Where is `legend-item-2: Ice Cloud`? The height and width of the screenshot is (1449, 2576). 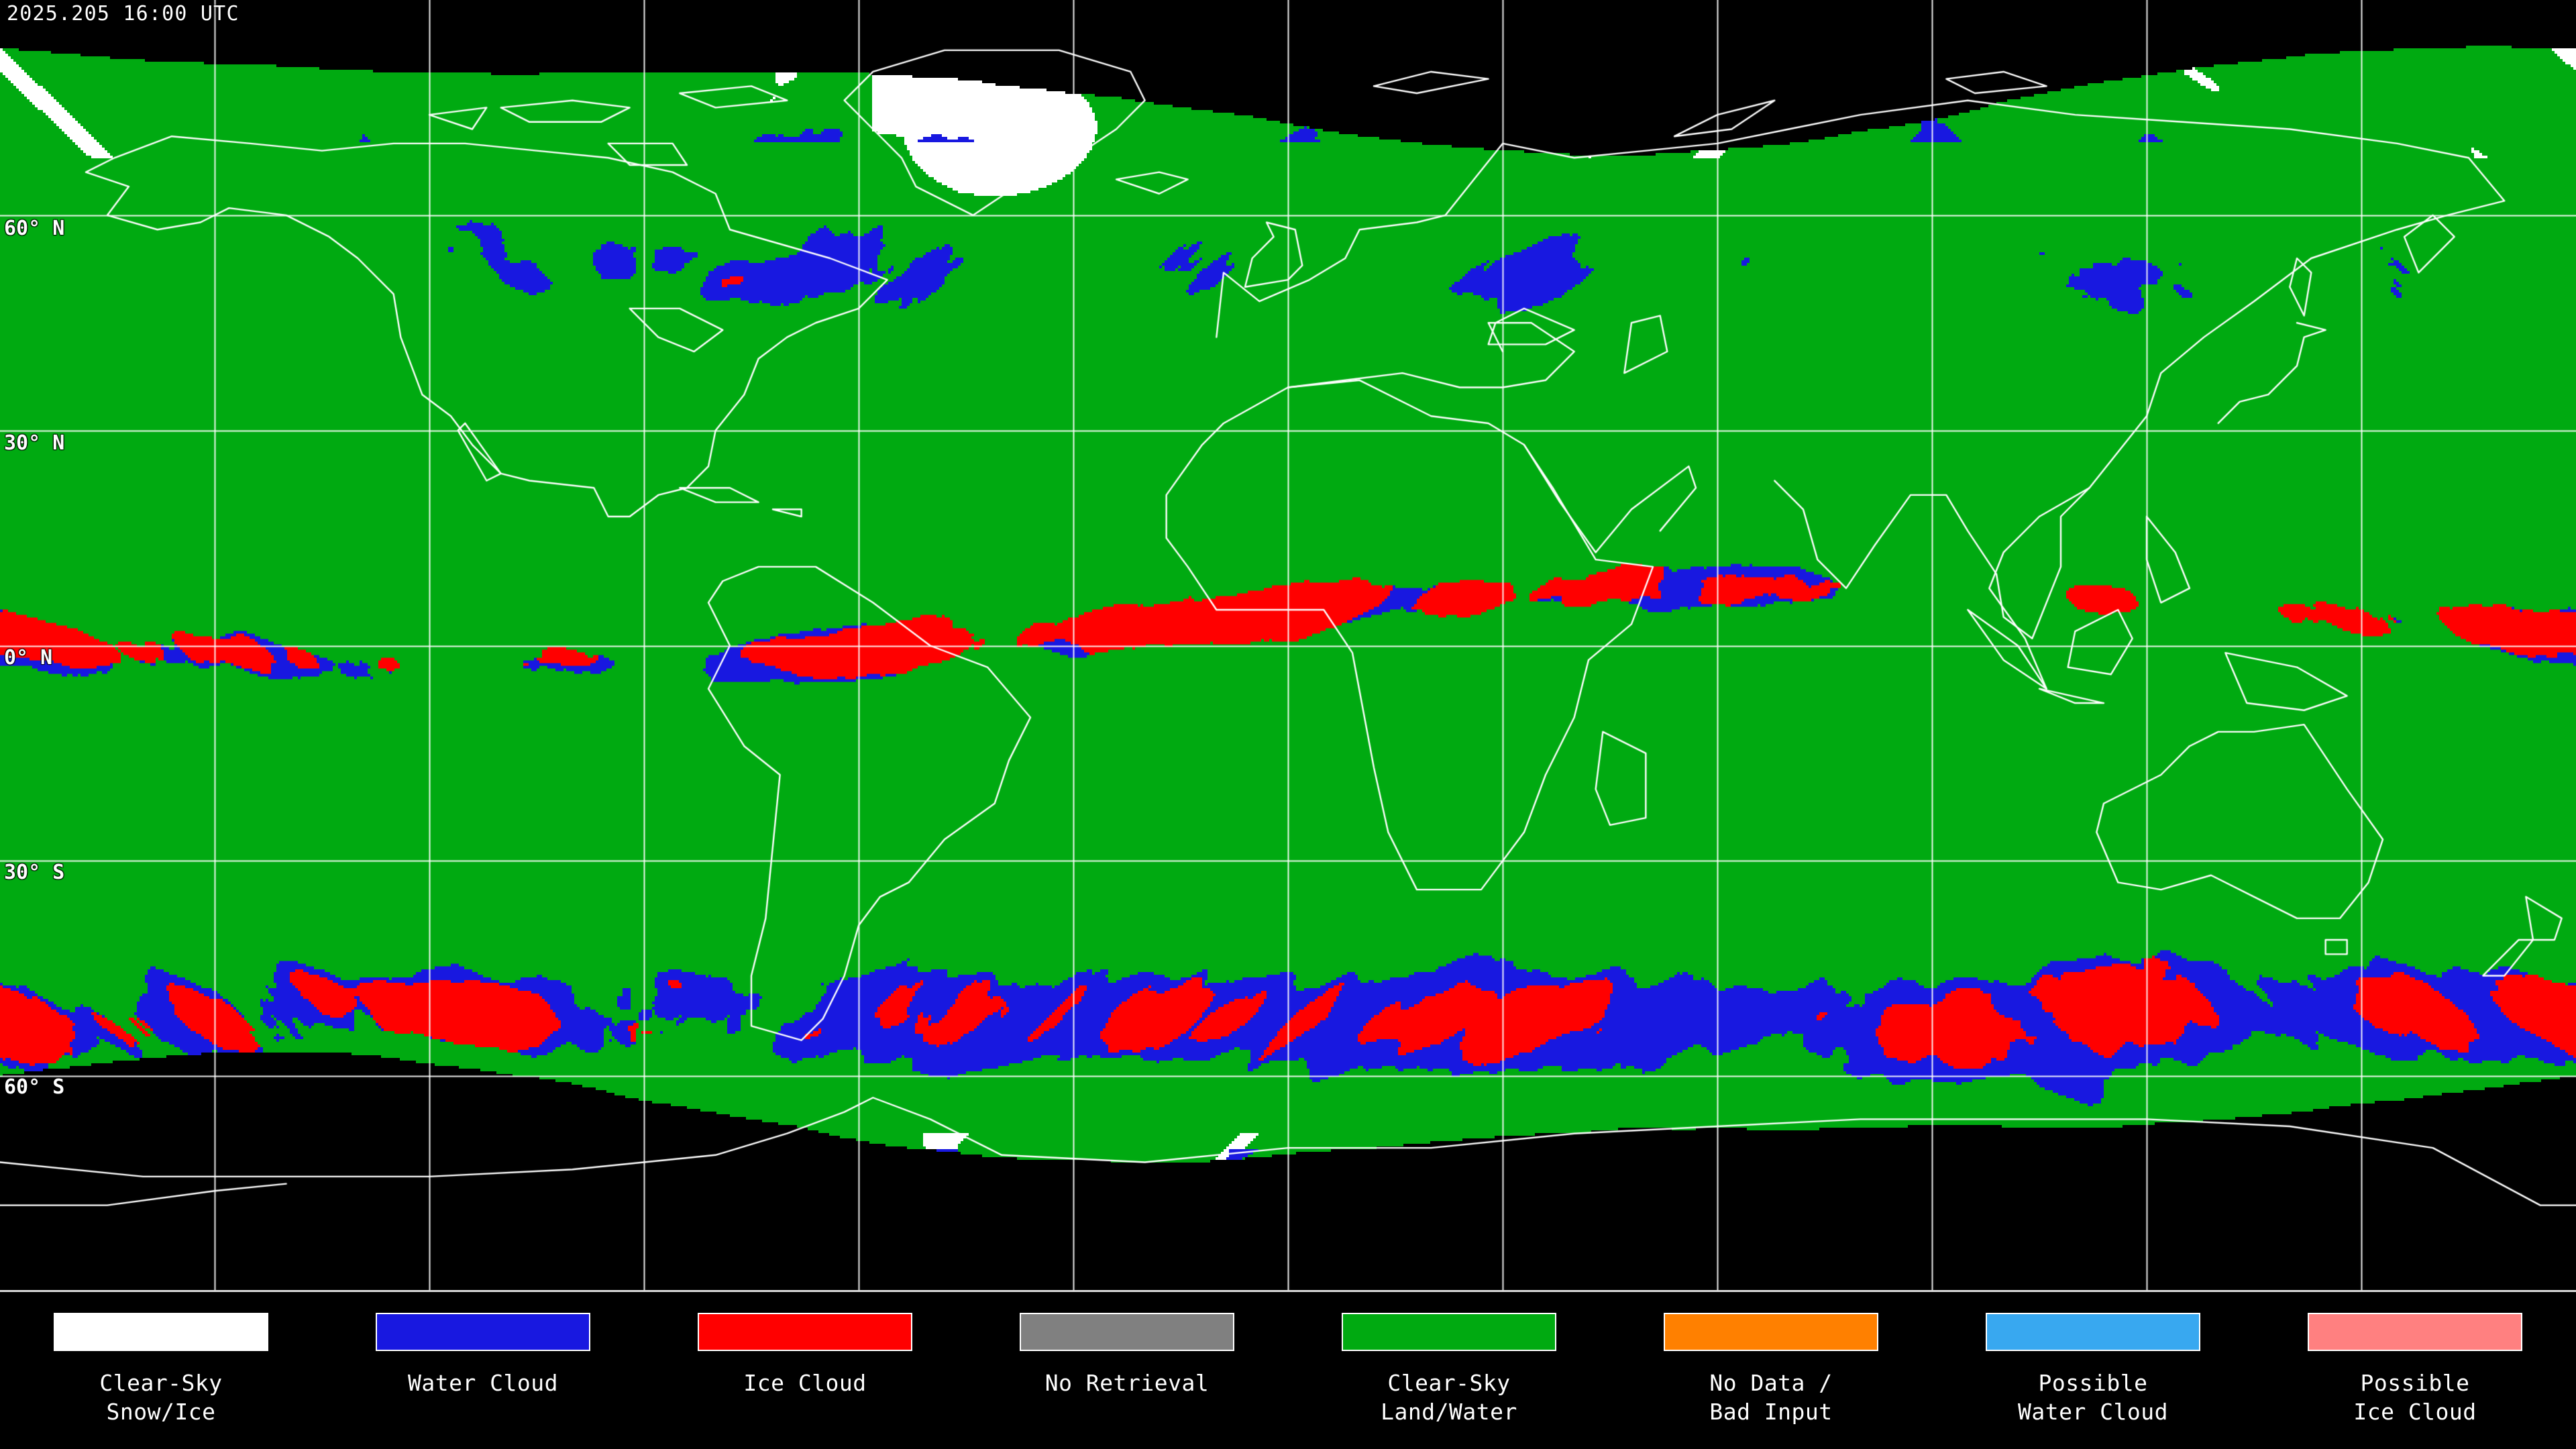
legend-item-2: Ice Cloud is located at coordinates (805, 1346).